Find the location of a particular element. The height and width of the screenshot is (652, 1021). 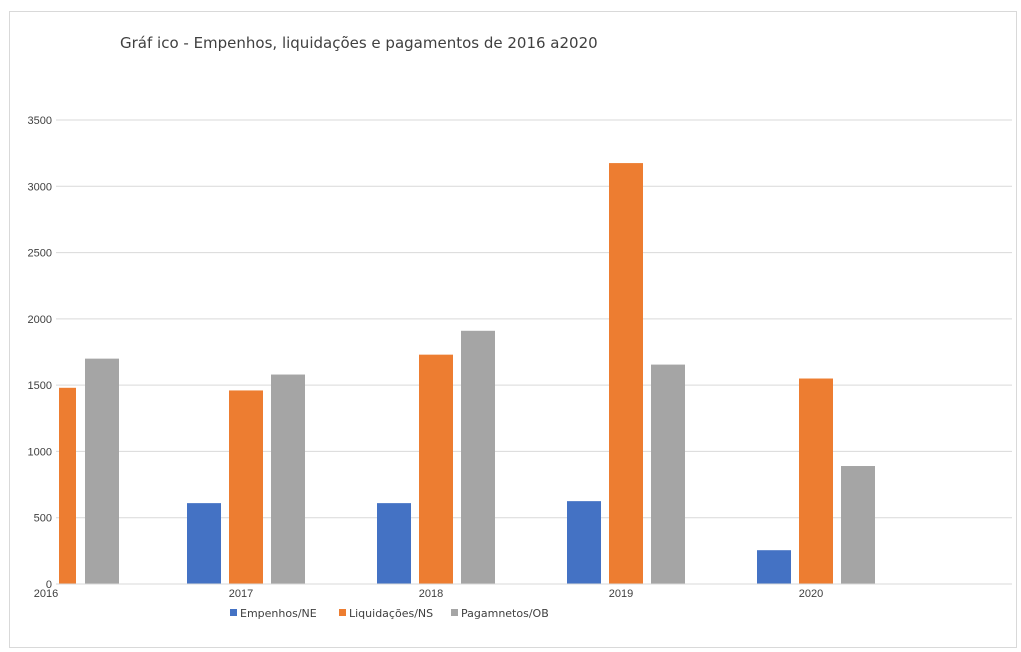

x-tick-label: 2019 is located at coordinates (621, 594).